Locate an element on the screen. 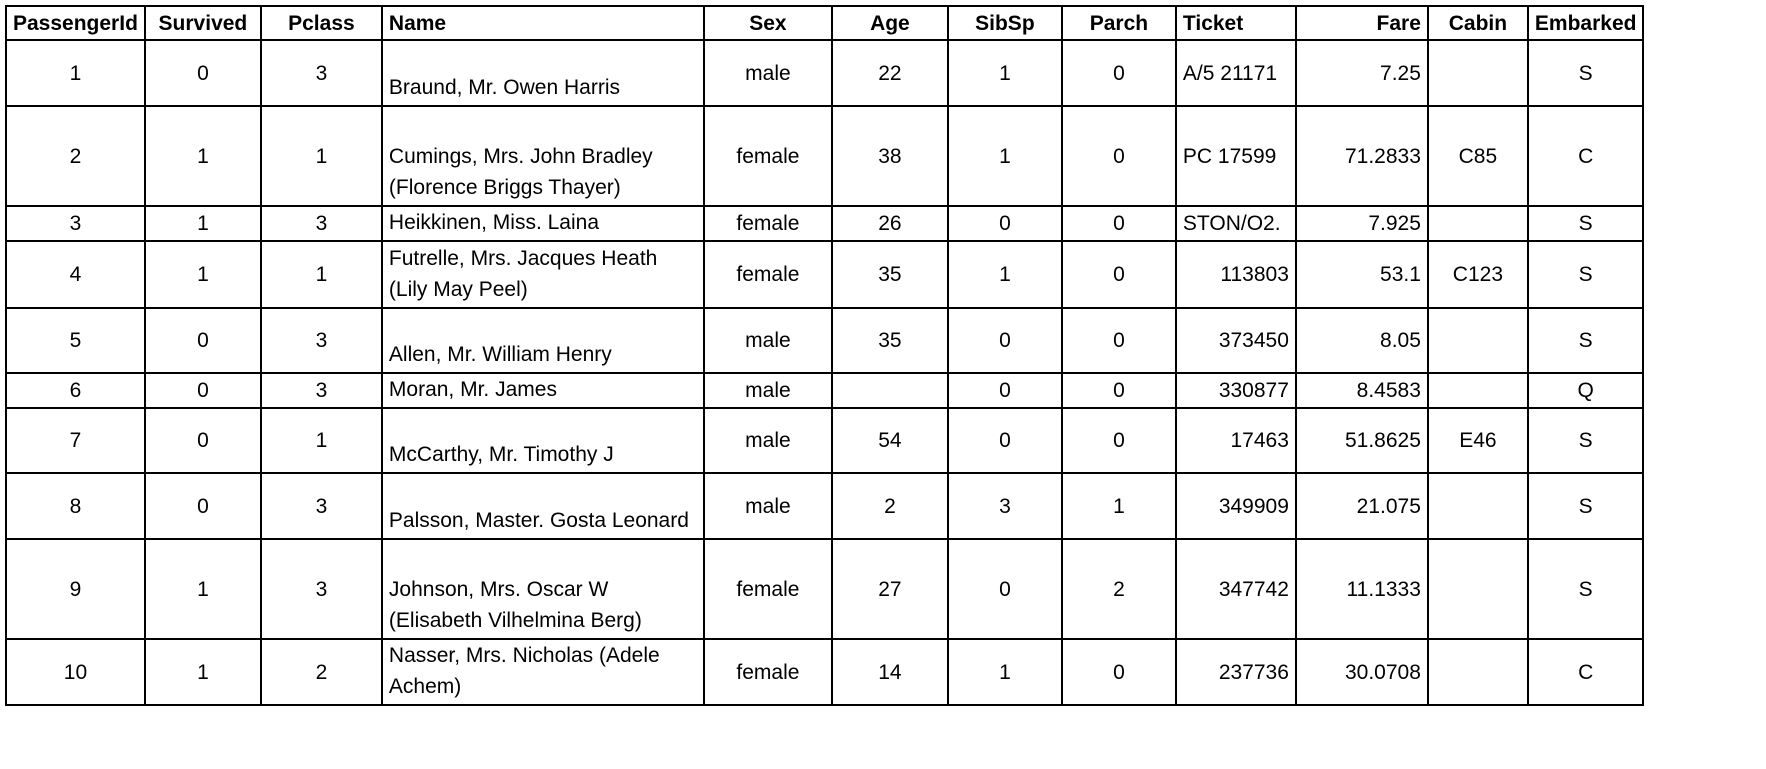  column-header-sex: Sex is located at coordinates (767, 23).